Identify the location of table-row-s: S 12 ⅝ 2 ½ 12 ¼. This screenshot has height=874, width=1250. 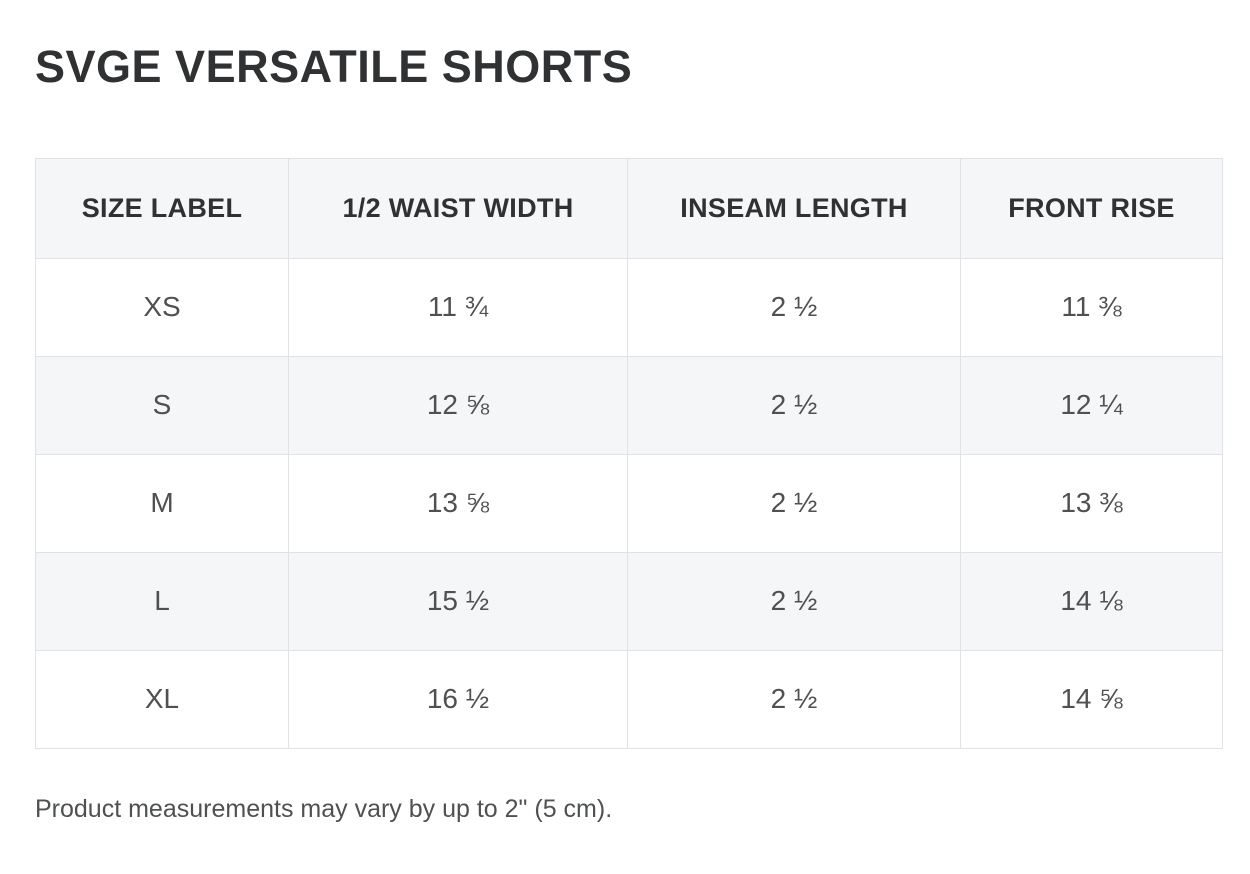
(629, 405).